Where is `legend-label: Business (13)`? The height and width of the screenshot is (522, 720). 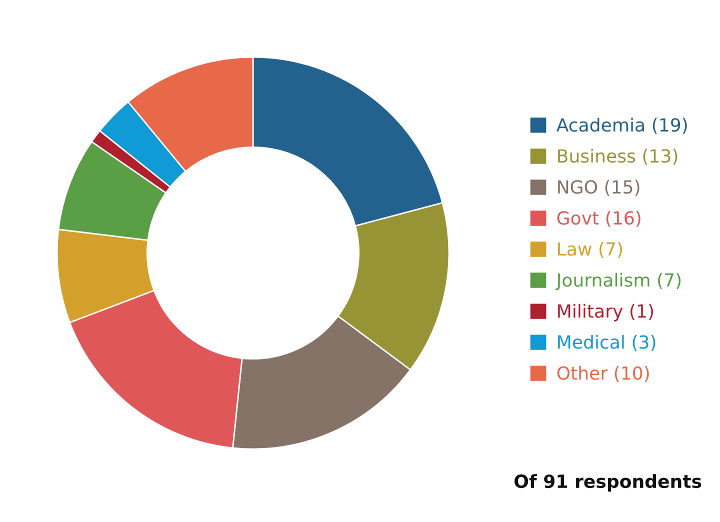 legend-label: Business (13) is located at coordinates (618, 156).